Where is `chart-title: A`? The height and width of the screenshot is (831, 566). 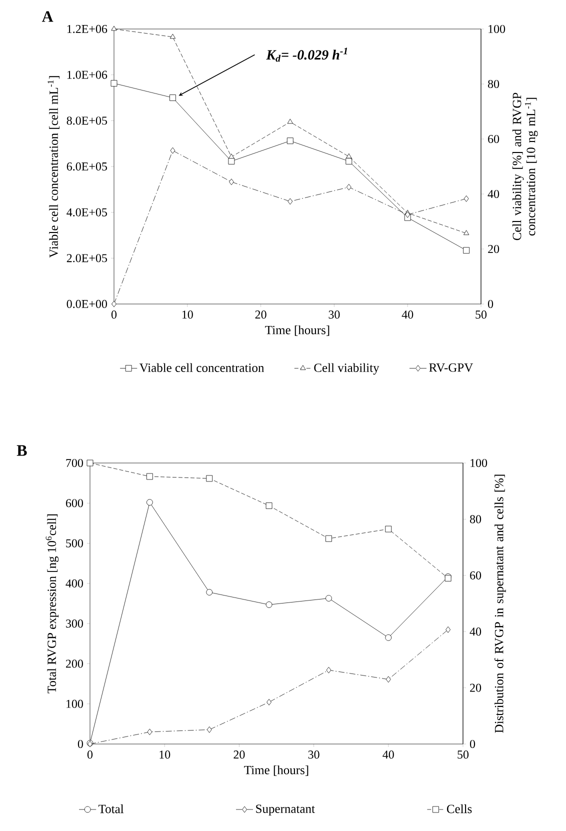
chart-title: A is located at coordinates (48, 16).